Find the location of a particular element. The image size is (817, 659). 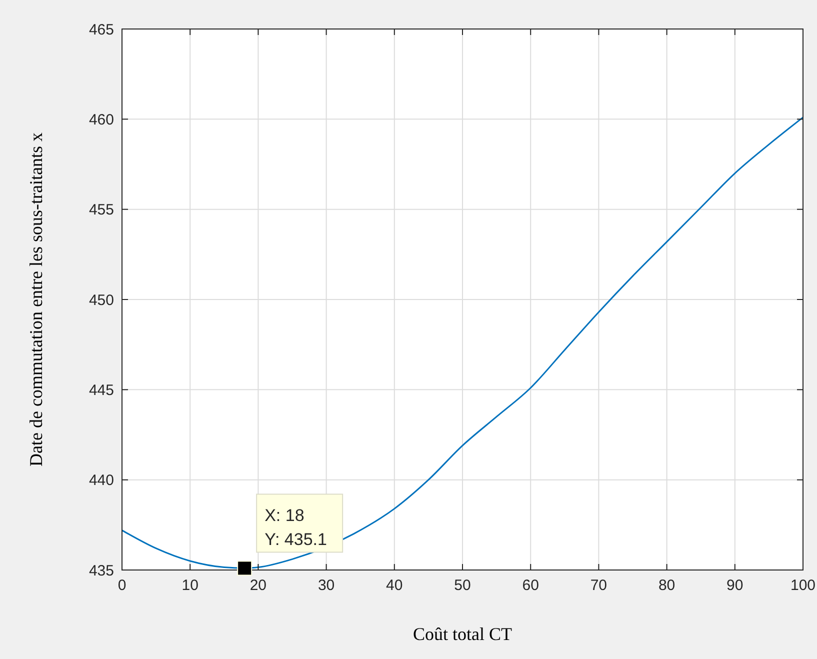

x-tick-label: 80 is located at coordinates (667, 585).